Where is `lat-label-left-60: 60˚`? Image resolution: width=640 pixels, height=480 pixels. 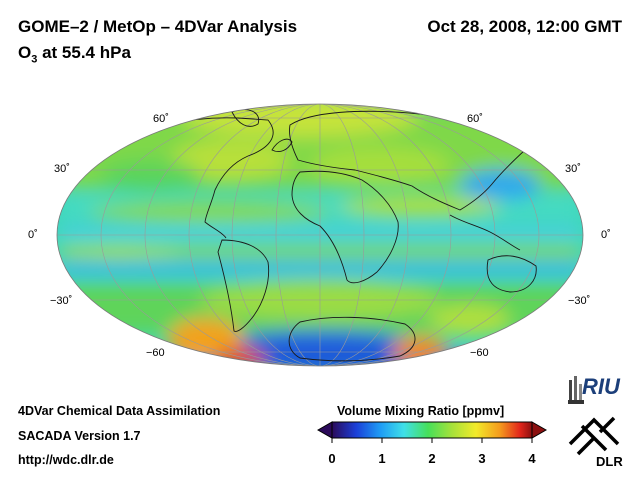
lat-label-left-60: 60˚ is located at coordinates (161, 119).